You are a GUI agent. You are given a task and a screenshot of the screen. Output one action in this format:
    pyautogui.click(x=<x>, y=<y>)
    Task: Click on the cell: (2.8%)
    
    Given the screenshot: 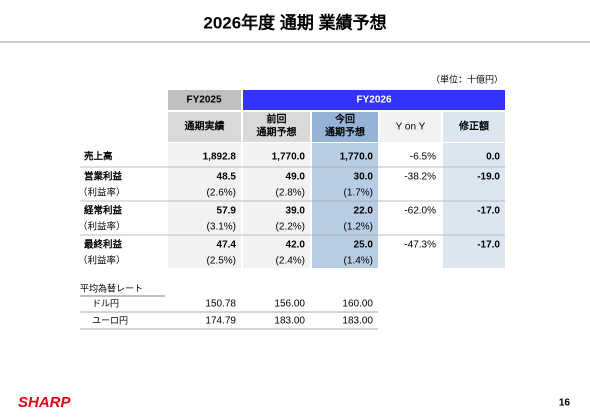 What is the action you would take?
    pyautogui.click(x=290, y=193)
    